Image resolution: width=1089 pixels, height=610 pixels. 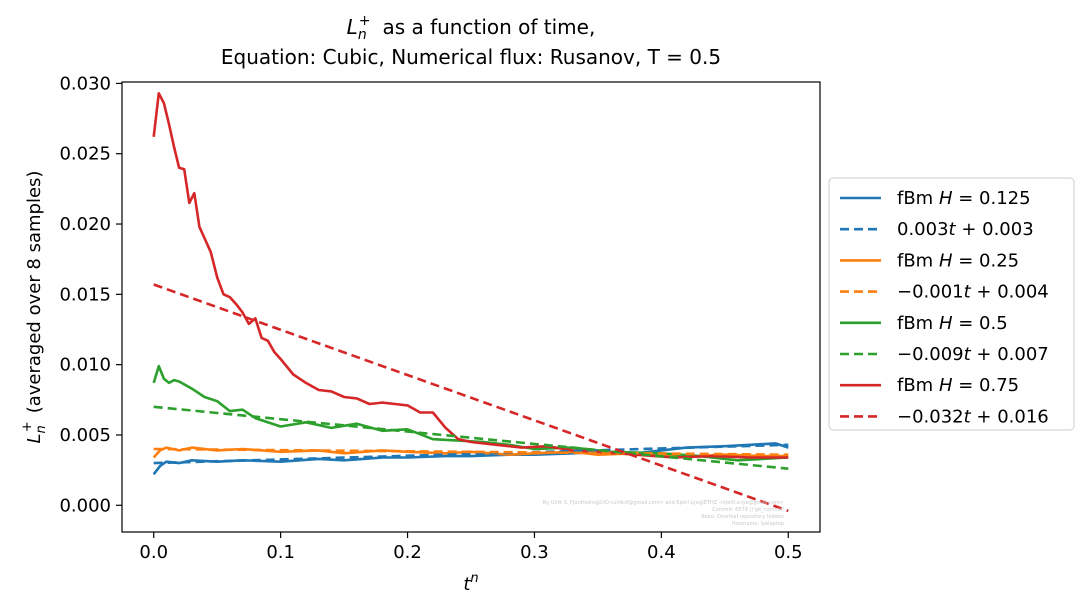 What do you see at coordinates (280, 552) in the screenshot?
I see `x-tick-label: 0.1` at bounding box center [280, 552].